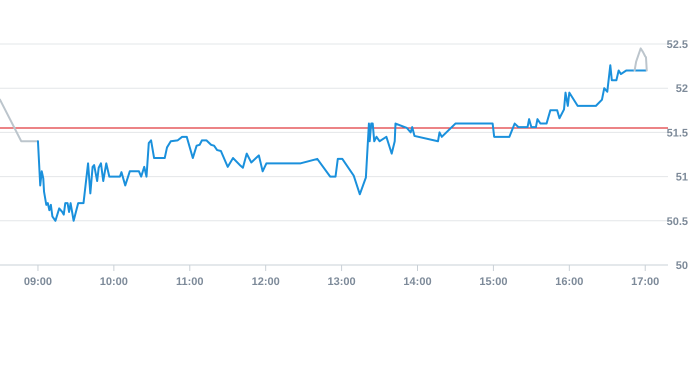 This screenshot has width=693, height=365. I want to click on line-series, so click(641, 59).